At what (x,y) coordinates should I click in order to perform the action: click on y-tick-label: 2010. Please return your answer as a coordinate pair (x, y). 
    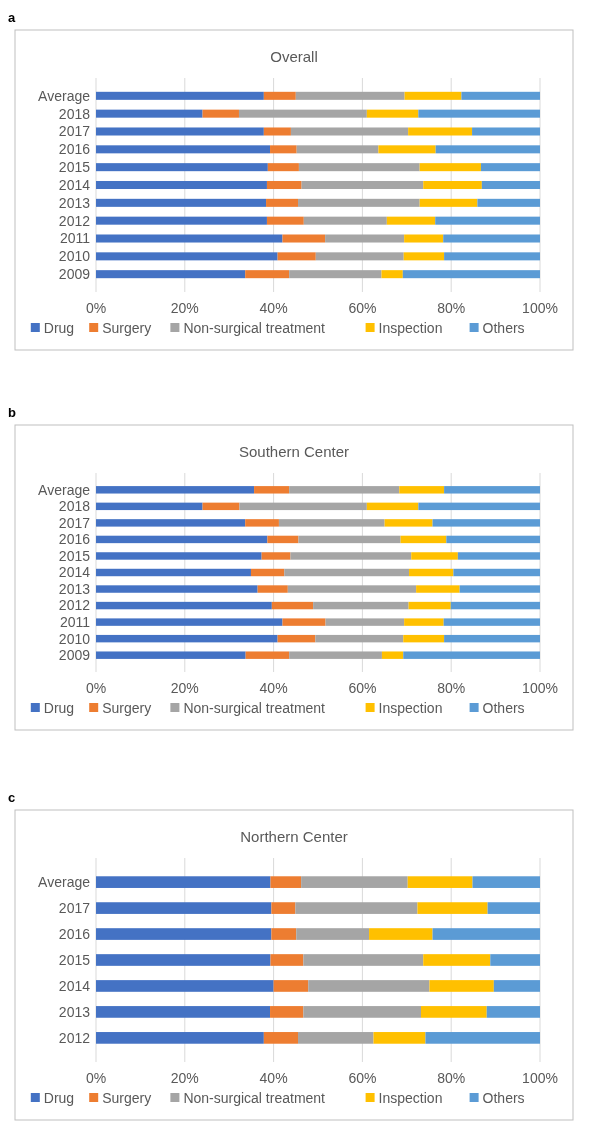
    Looking at the image, I should click on (74, 638).